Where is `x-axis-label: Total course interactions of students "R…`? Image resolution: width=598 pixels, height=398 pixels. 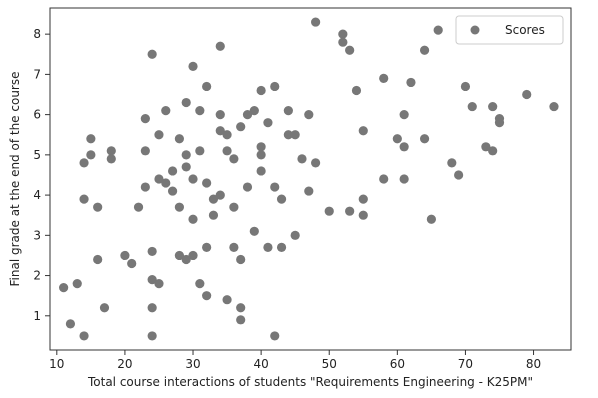 x-axis-label: Total course interactions of students "R… is located at coordinates (310, 382).